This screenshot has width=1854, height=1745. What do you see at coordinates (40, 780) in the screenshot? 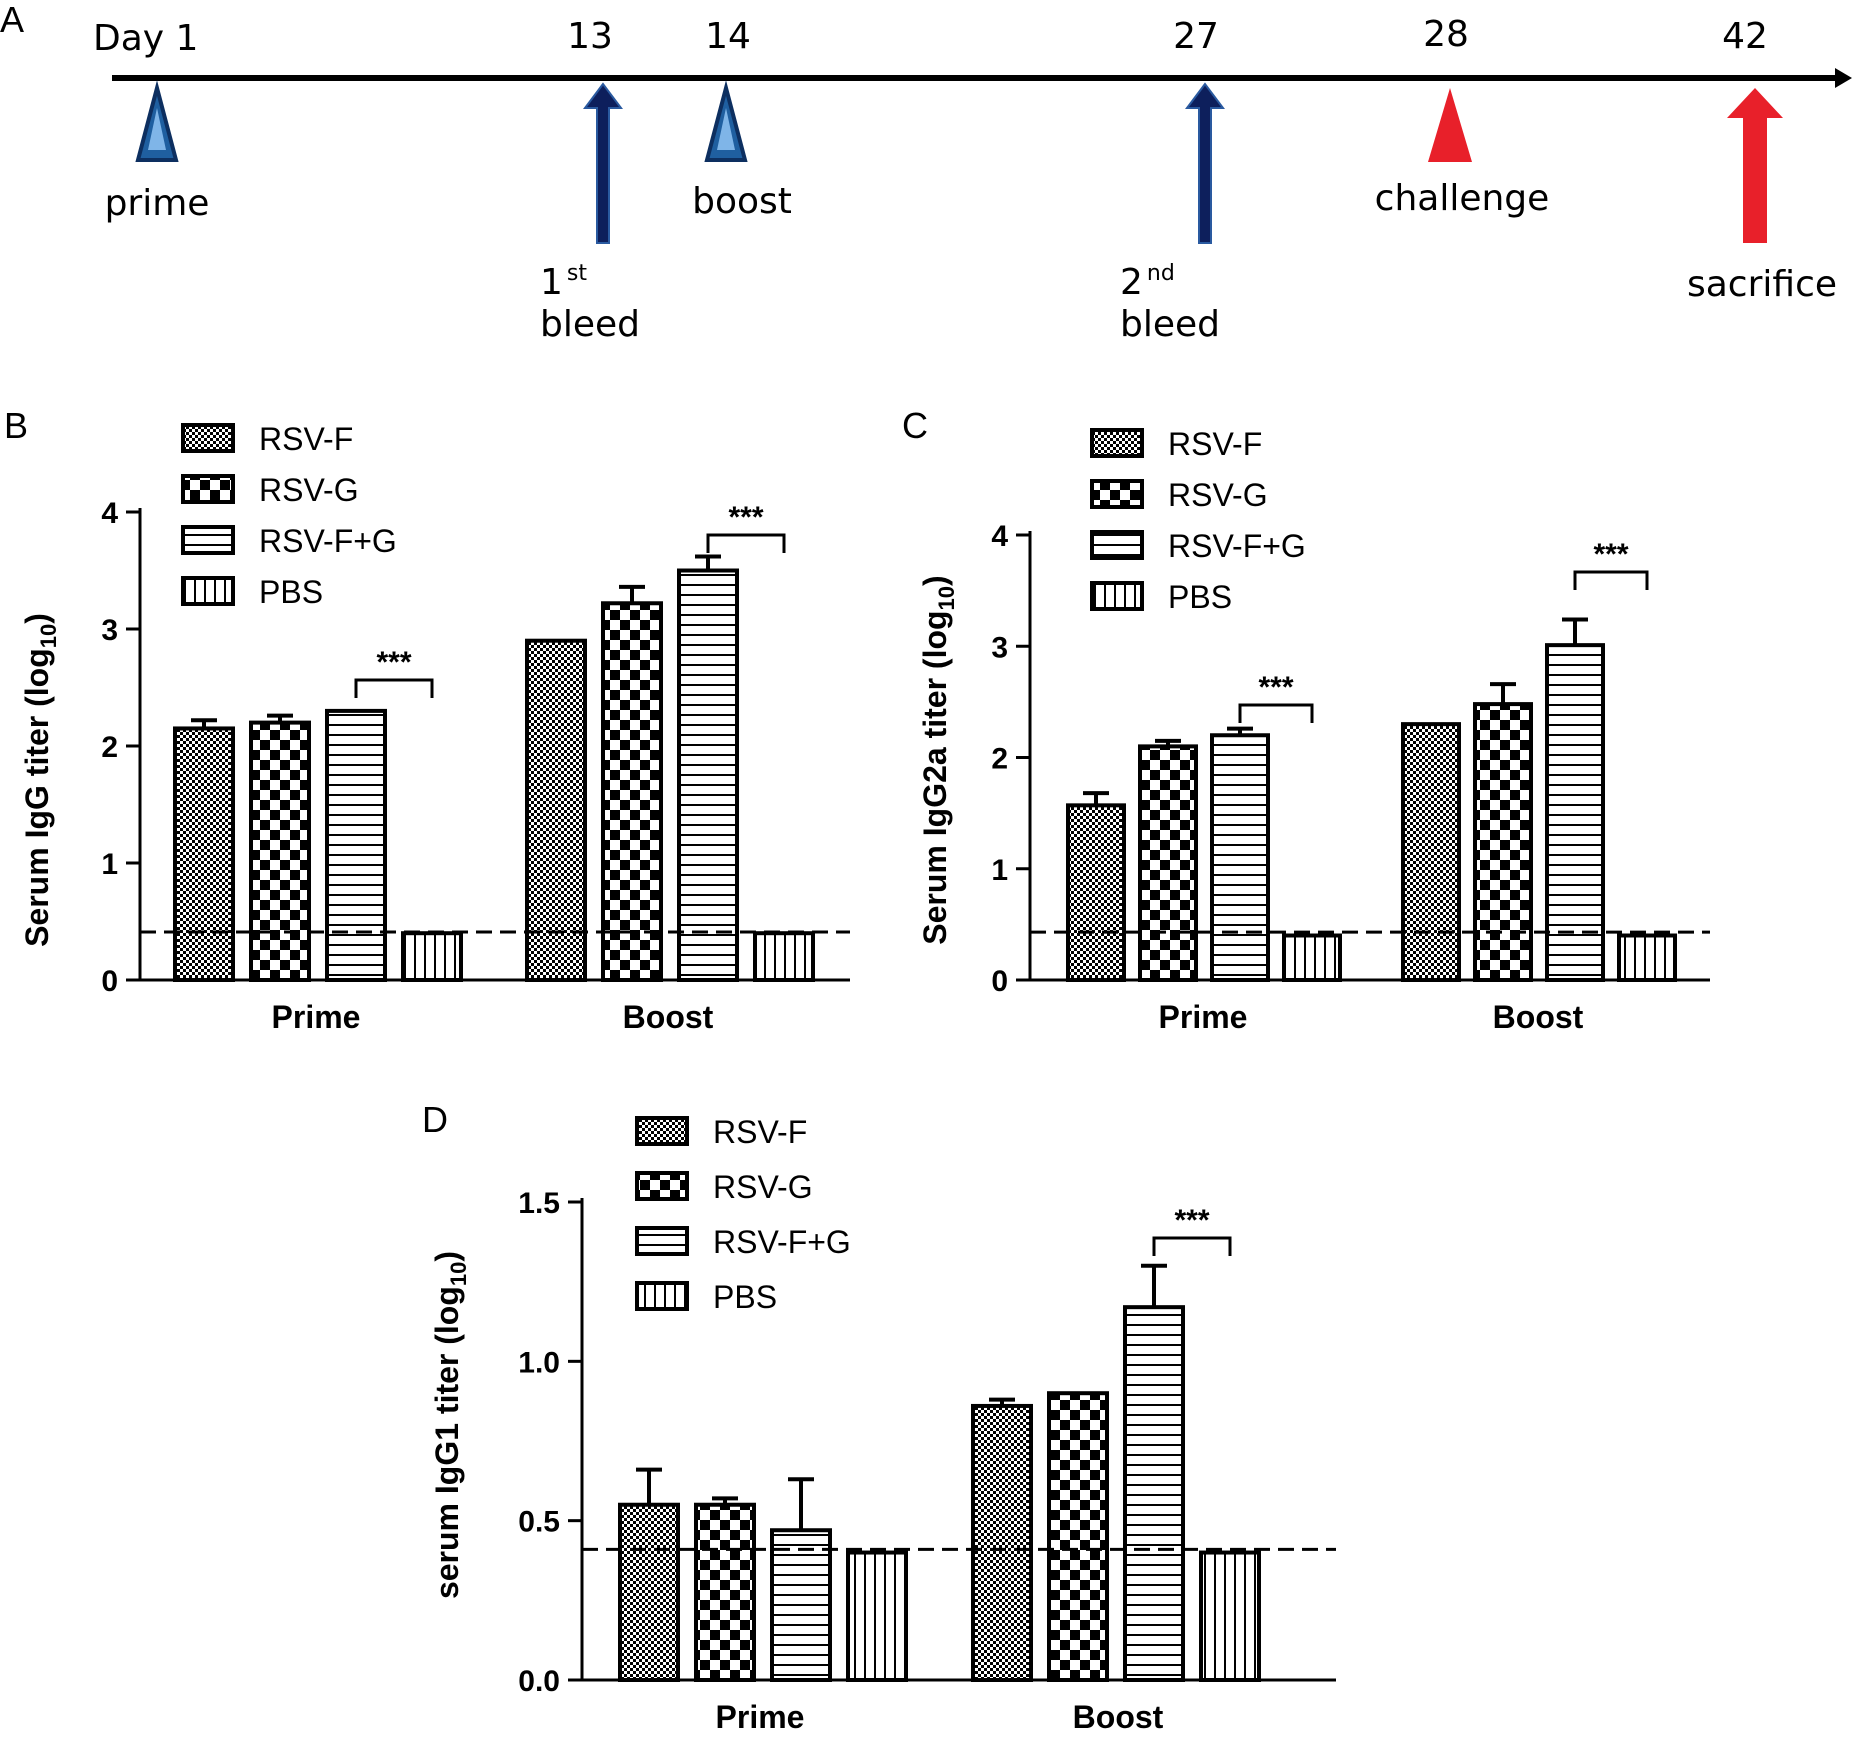
I see `y-axis-label-b: Serum IgG titer (log10)` at bounding box center [40, 780].